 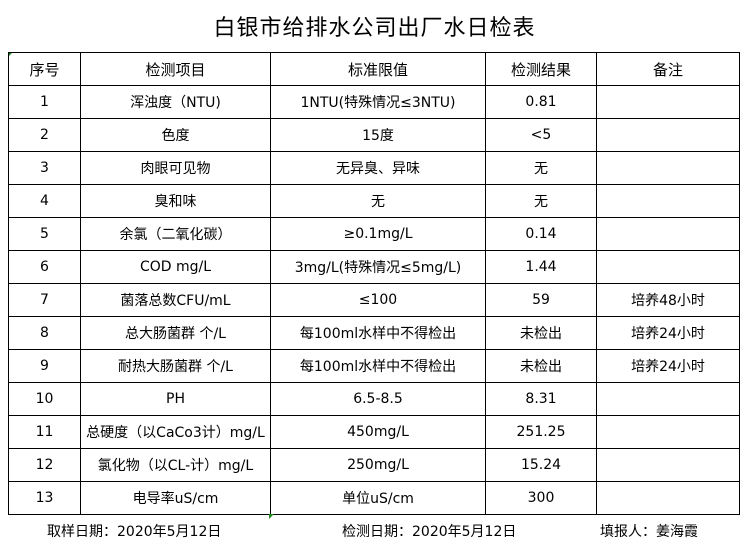 I want to click on table-row: 5 余氯（二氧化碳） ≥0.1mg/L 0.14, so click(x=374, y=234).